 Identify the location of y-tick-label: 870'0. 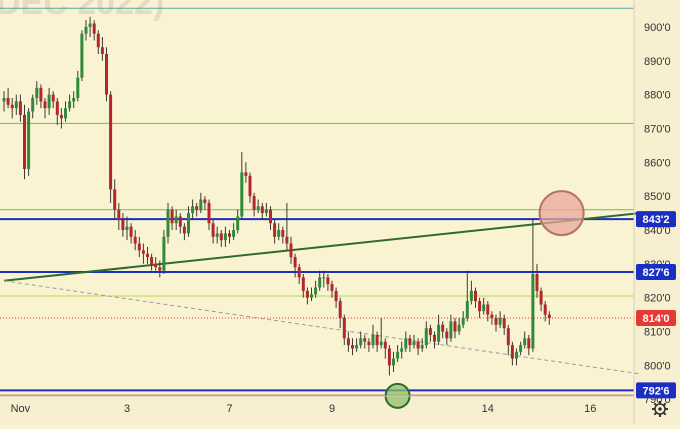
(657, 129).